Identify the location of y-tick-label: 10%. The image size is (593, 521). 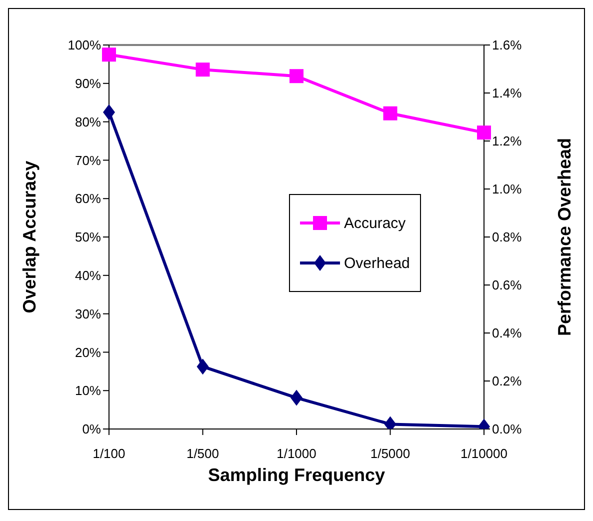
(88, 390).